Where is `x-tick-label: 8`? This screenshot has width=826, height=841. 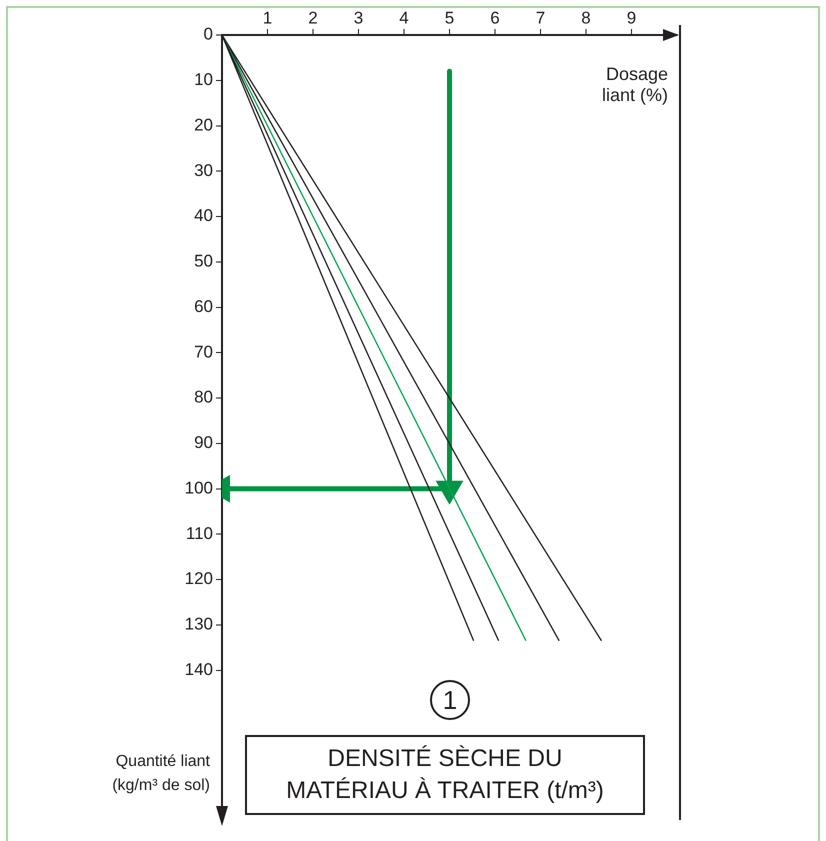 x-tick-label: 8 is located at coordinates (586, 18).